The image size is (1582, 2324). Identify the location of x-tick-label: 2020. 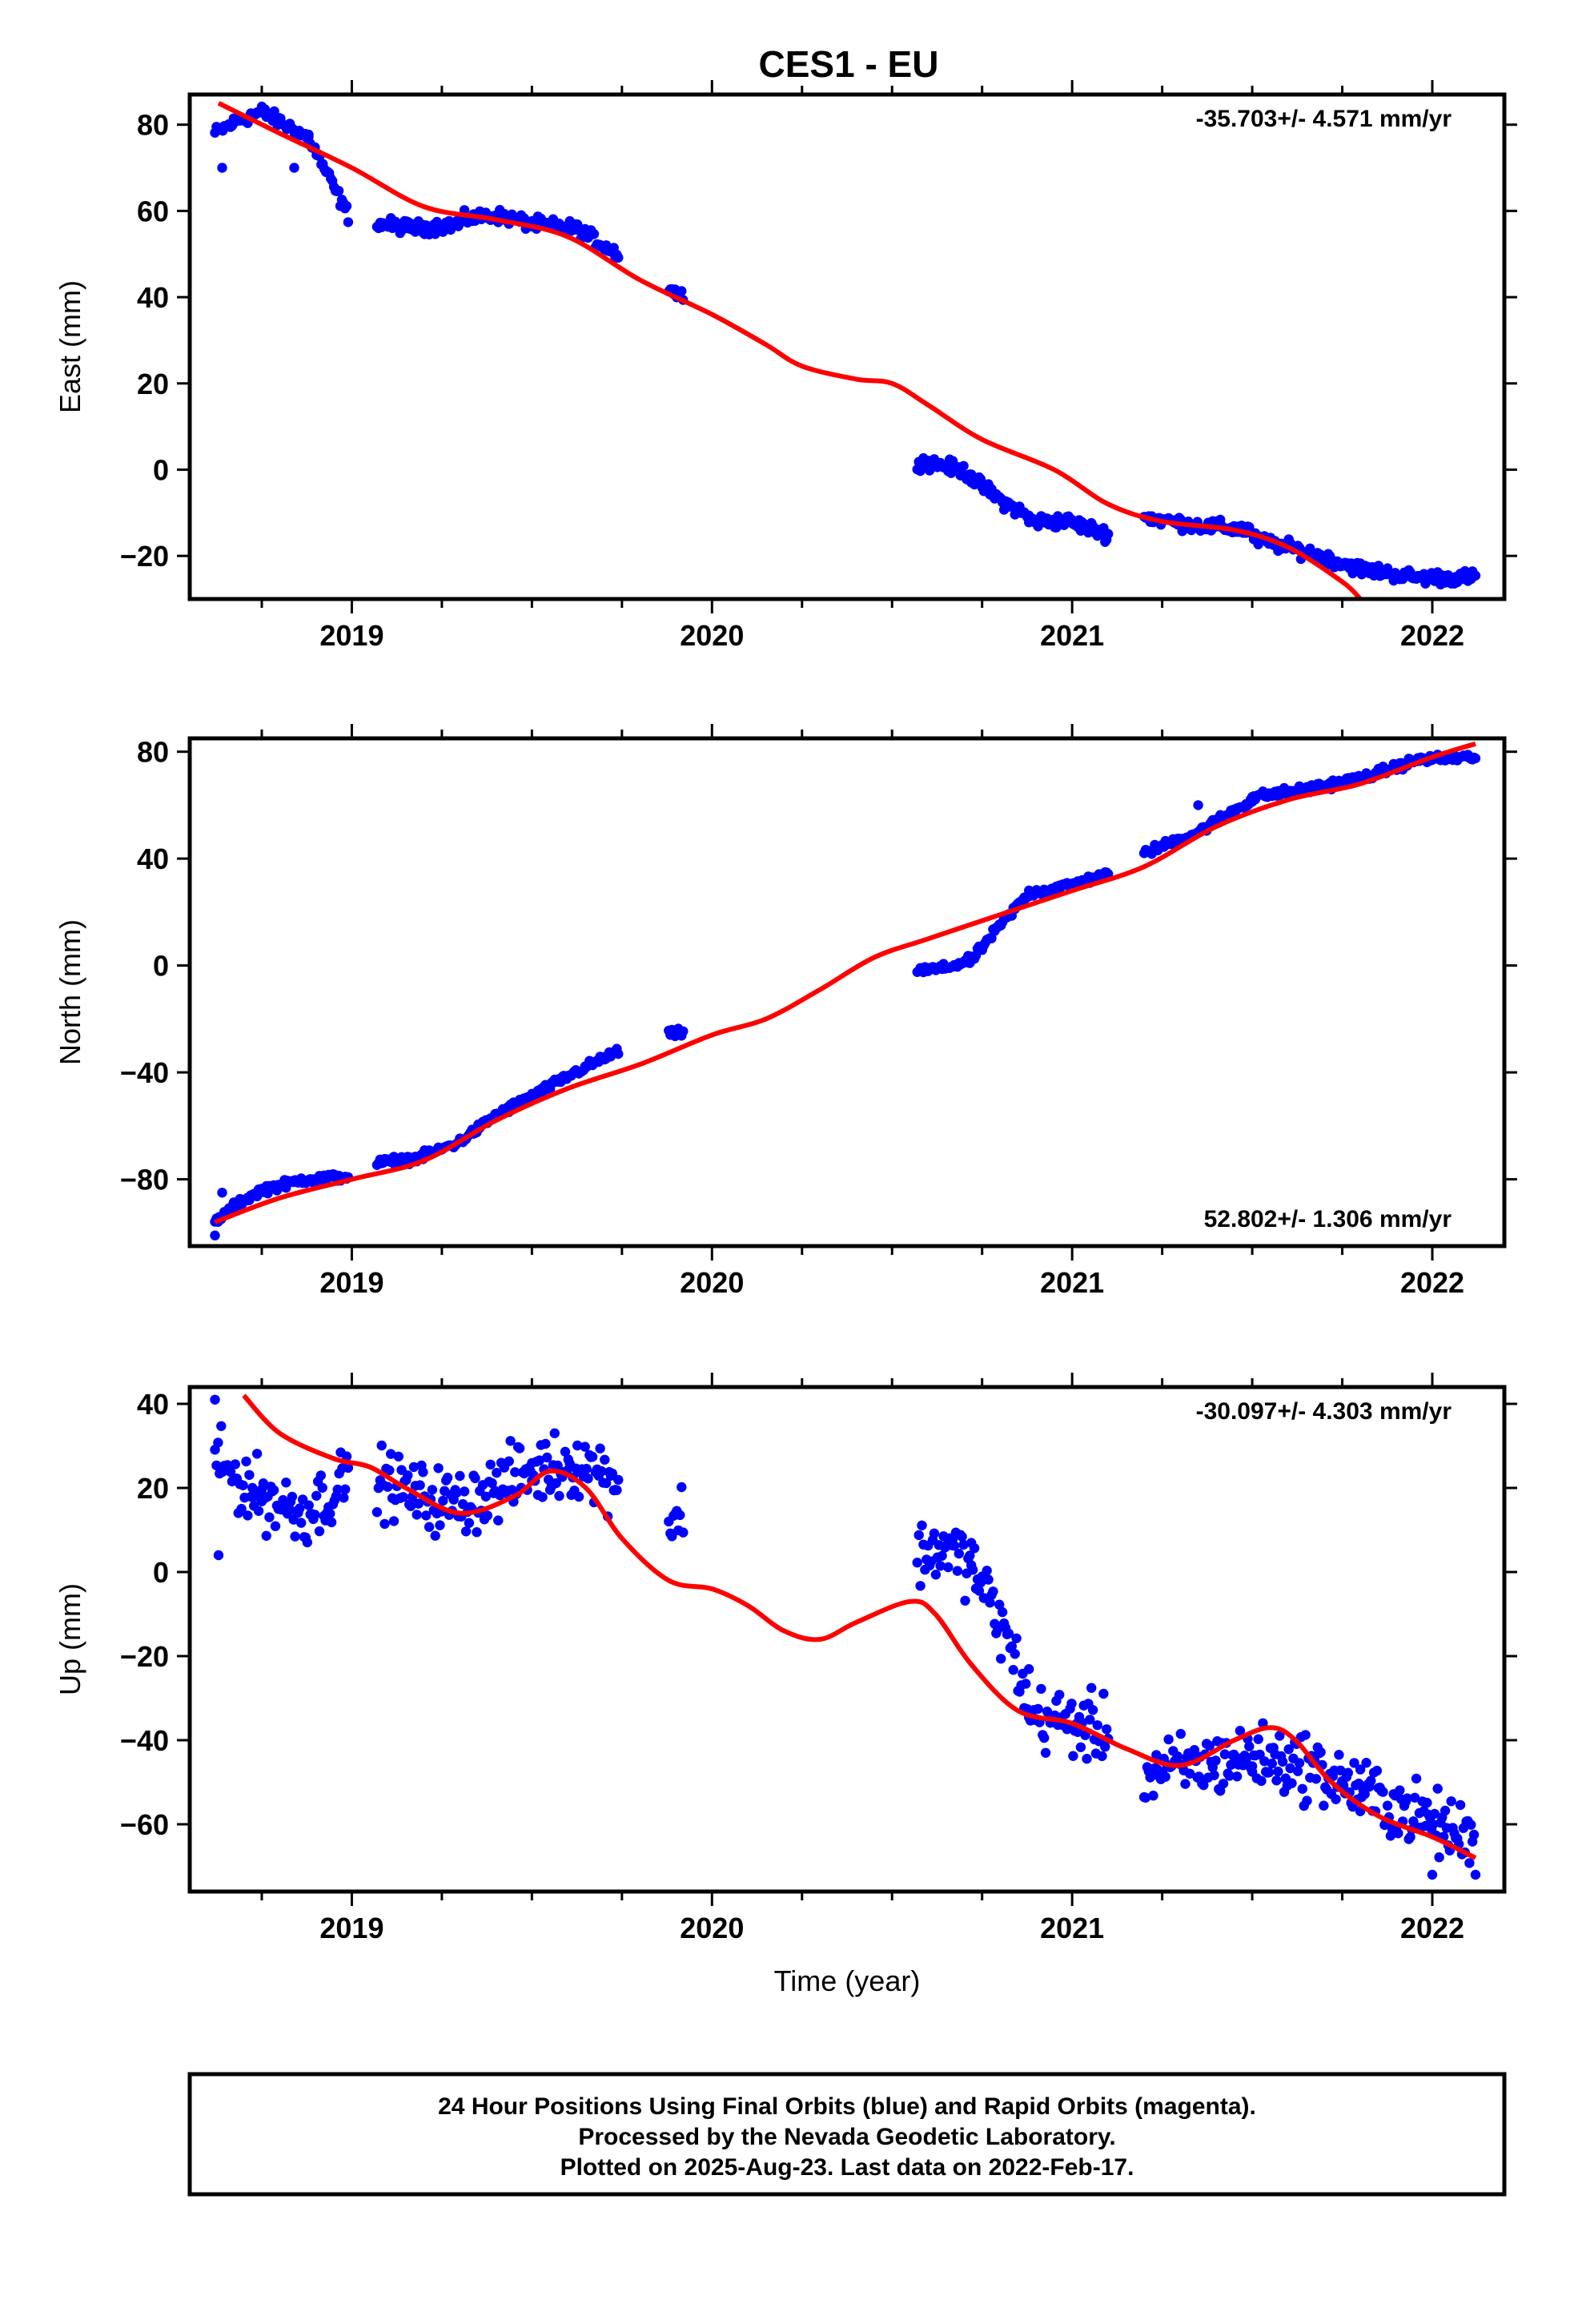
(712, 1928).